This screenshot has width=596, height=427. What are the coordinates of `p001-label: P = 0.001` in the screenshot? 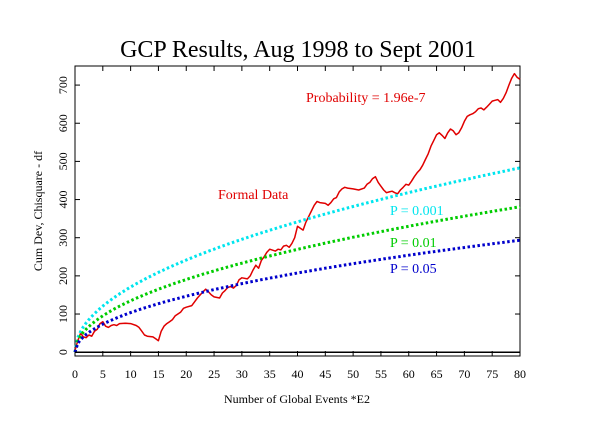 It's located at (417, 211).